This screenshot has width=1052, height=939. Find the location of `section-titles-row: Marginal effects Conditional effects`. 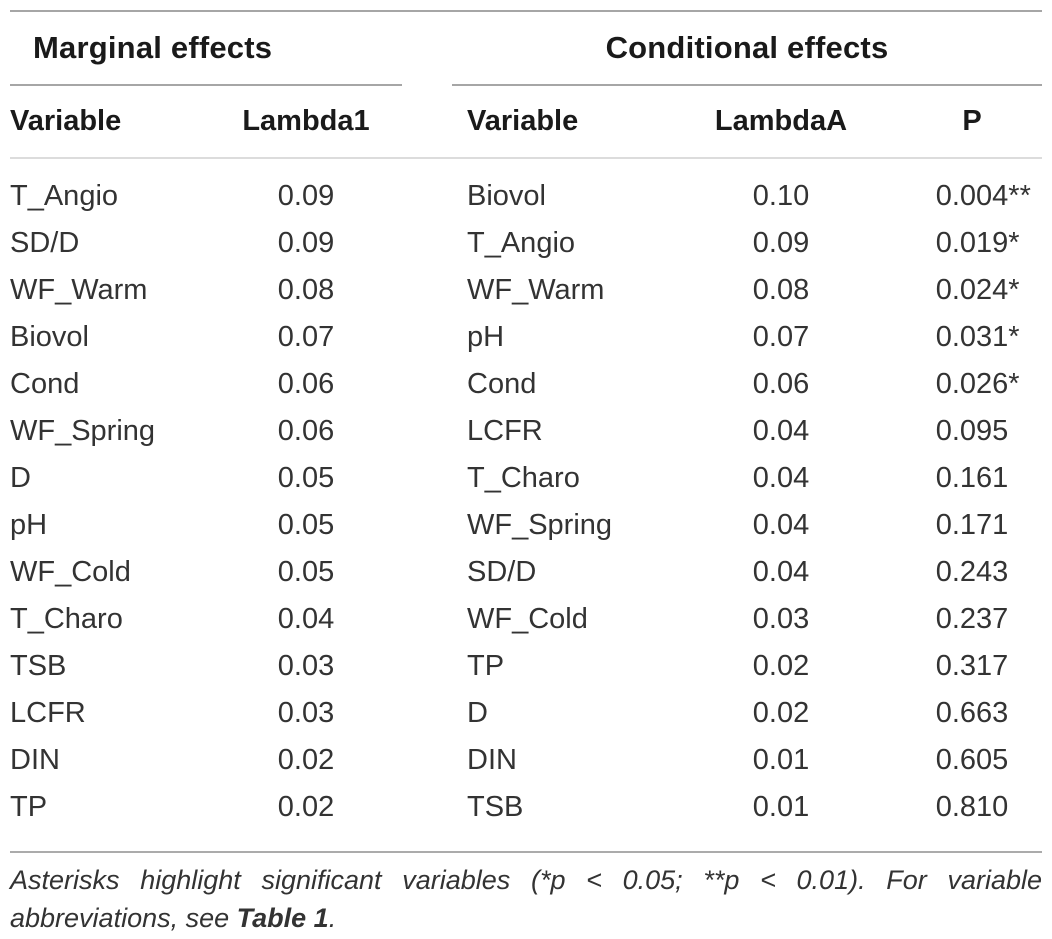

section-titles-row: Marginal effects Conditional effects is located at coordinates (526, 49).